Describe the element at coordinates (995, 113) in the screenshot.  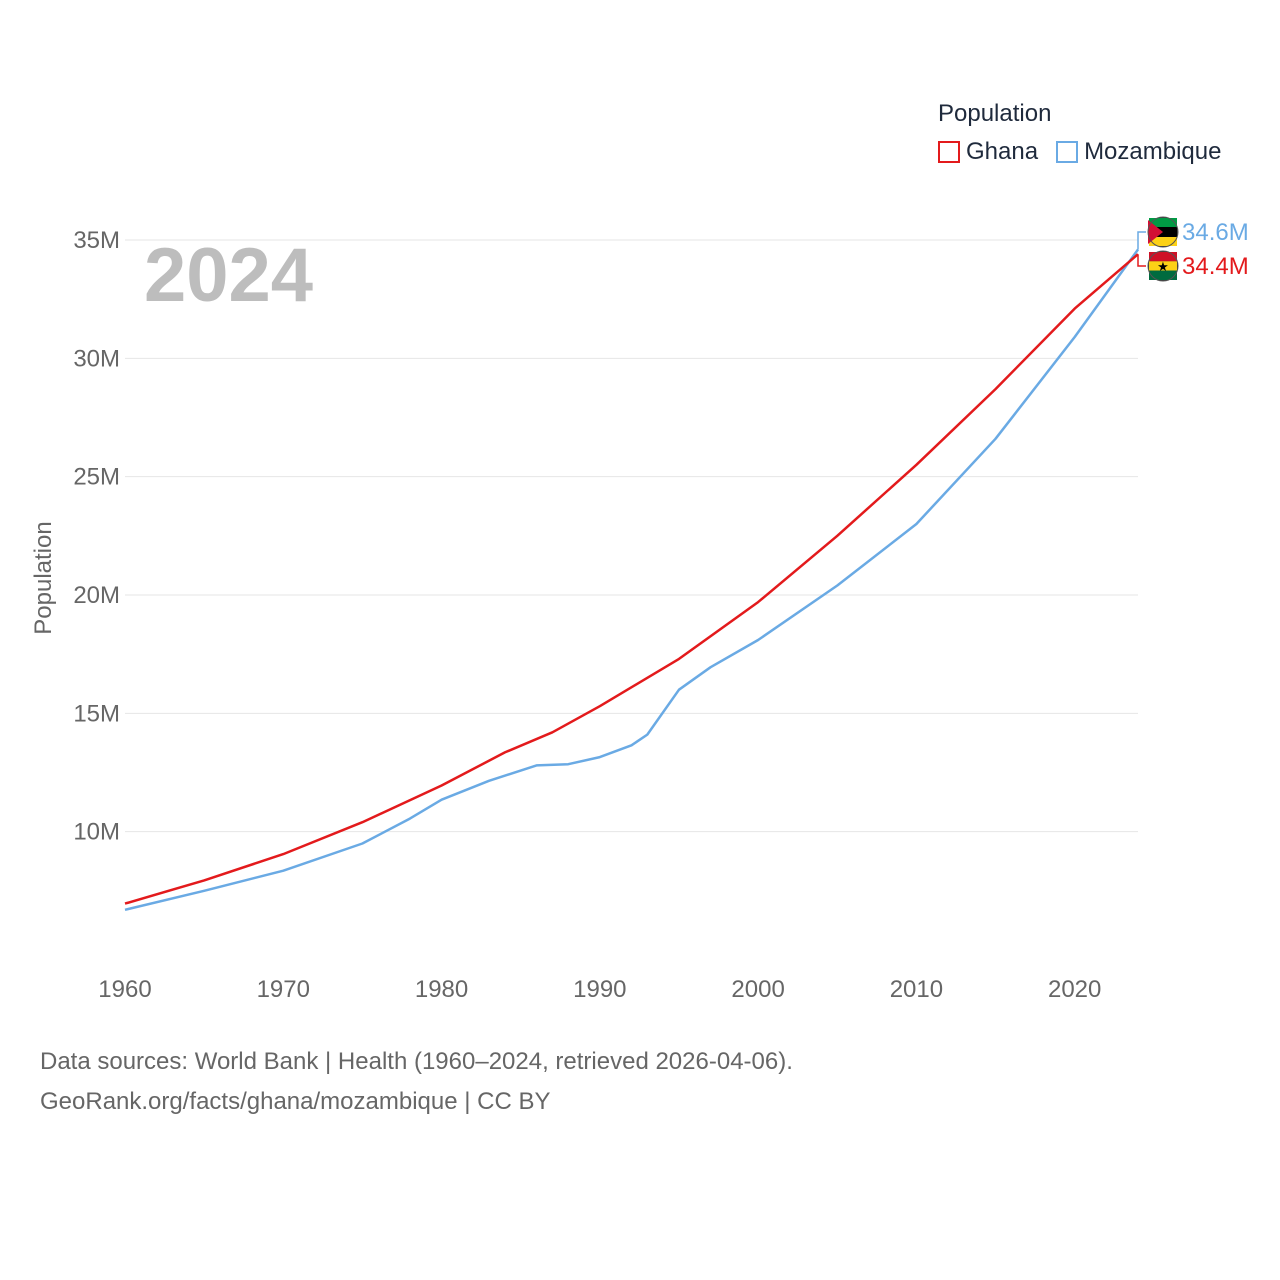
I see `legend-title: Population` at that location.